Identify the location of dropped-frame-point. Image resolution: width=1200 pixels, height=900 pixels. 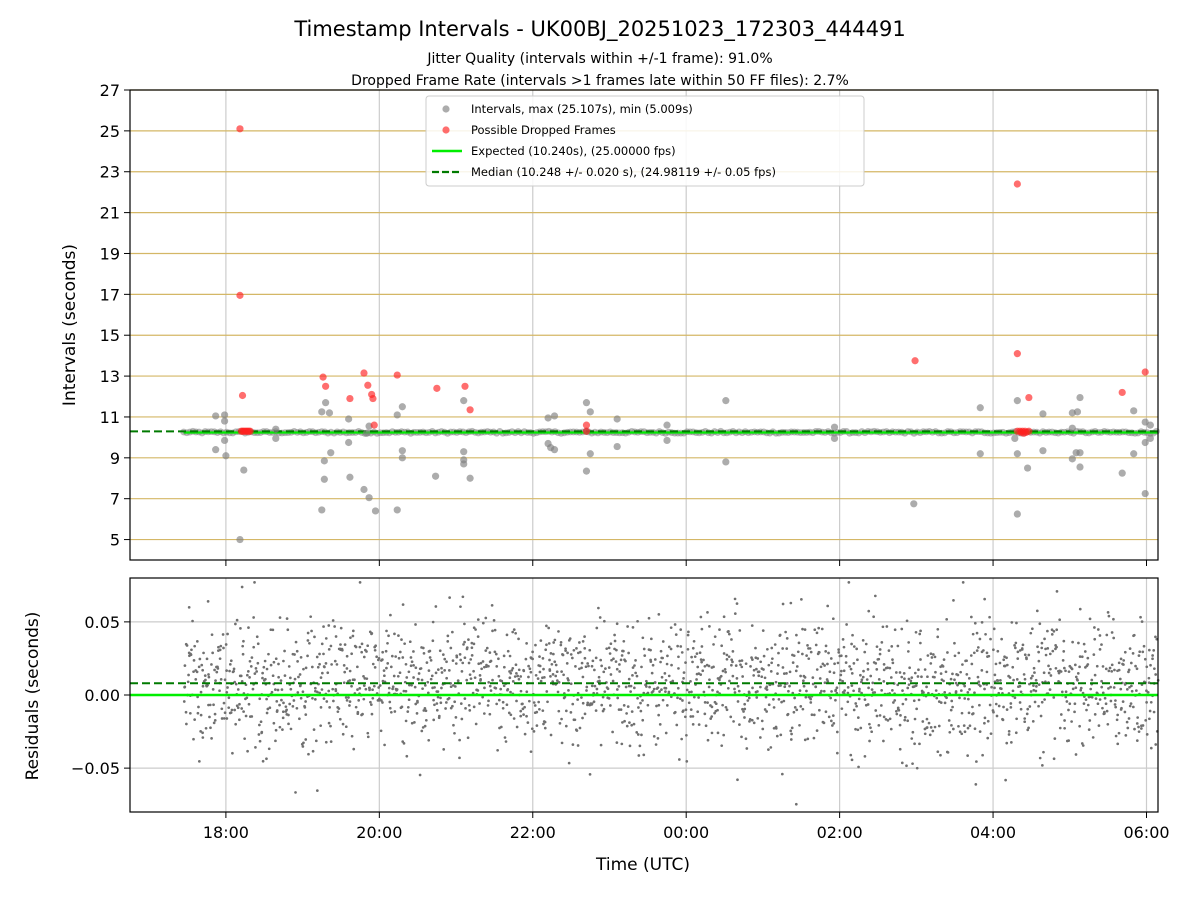
(242, 395).